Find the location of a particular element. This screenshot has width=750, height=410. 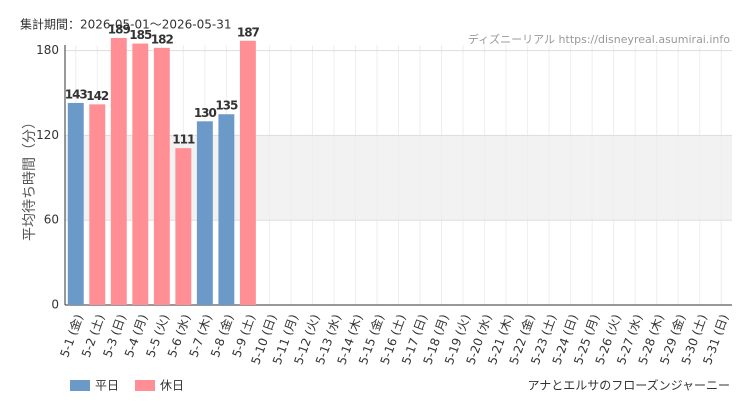

value-label: 111 is located at coordinates (183, 140).